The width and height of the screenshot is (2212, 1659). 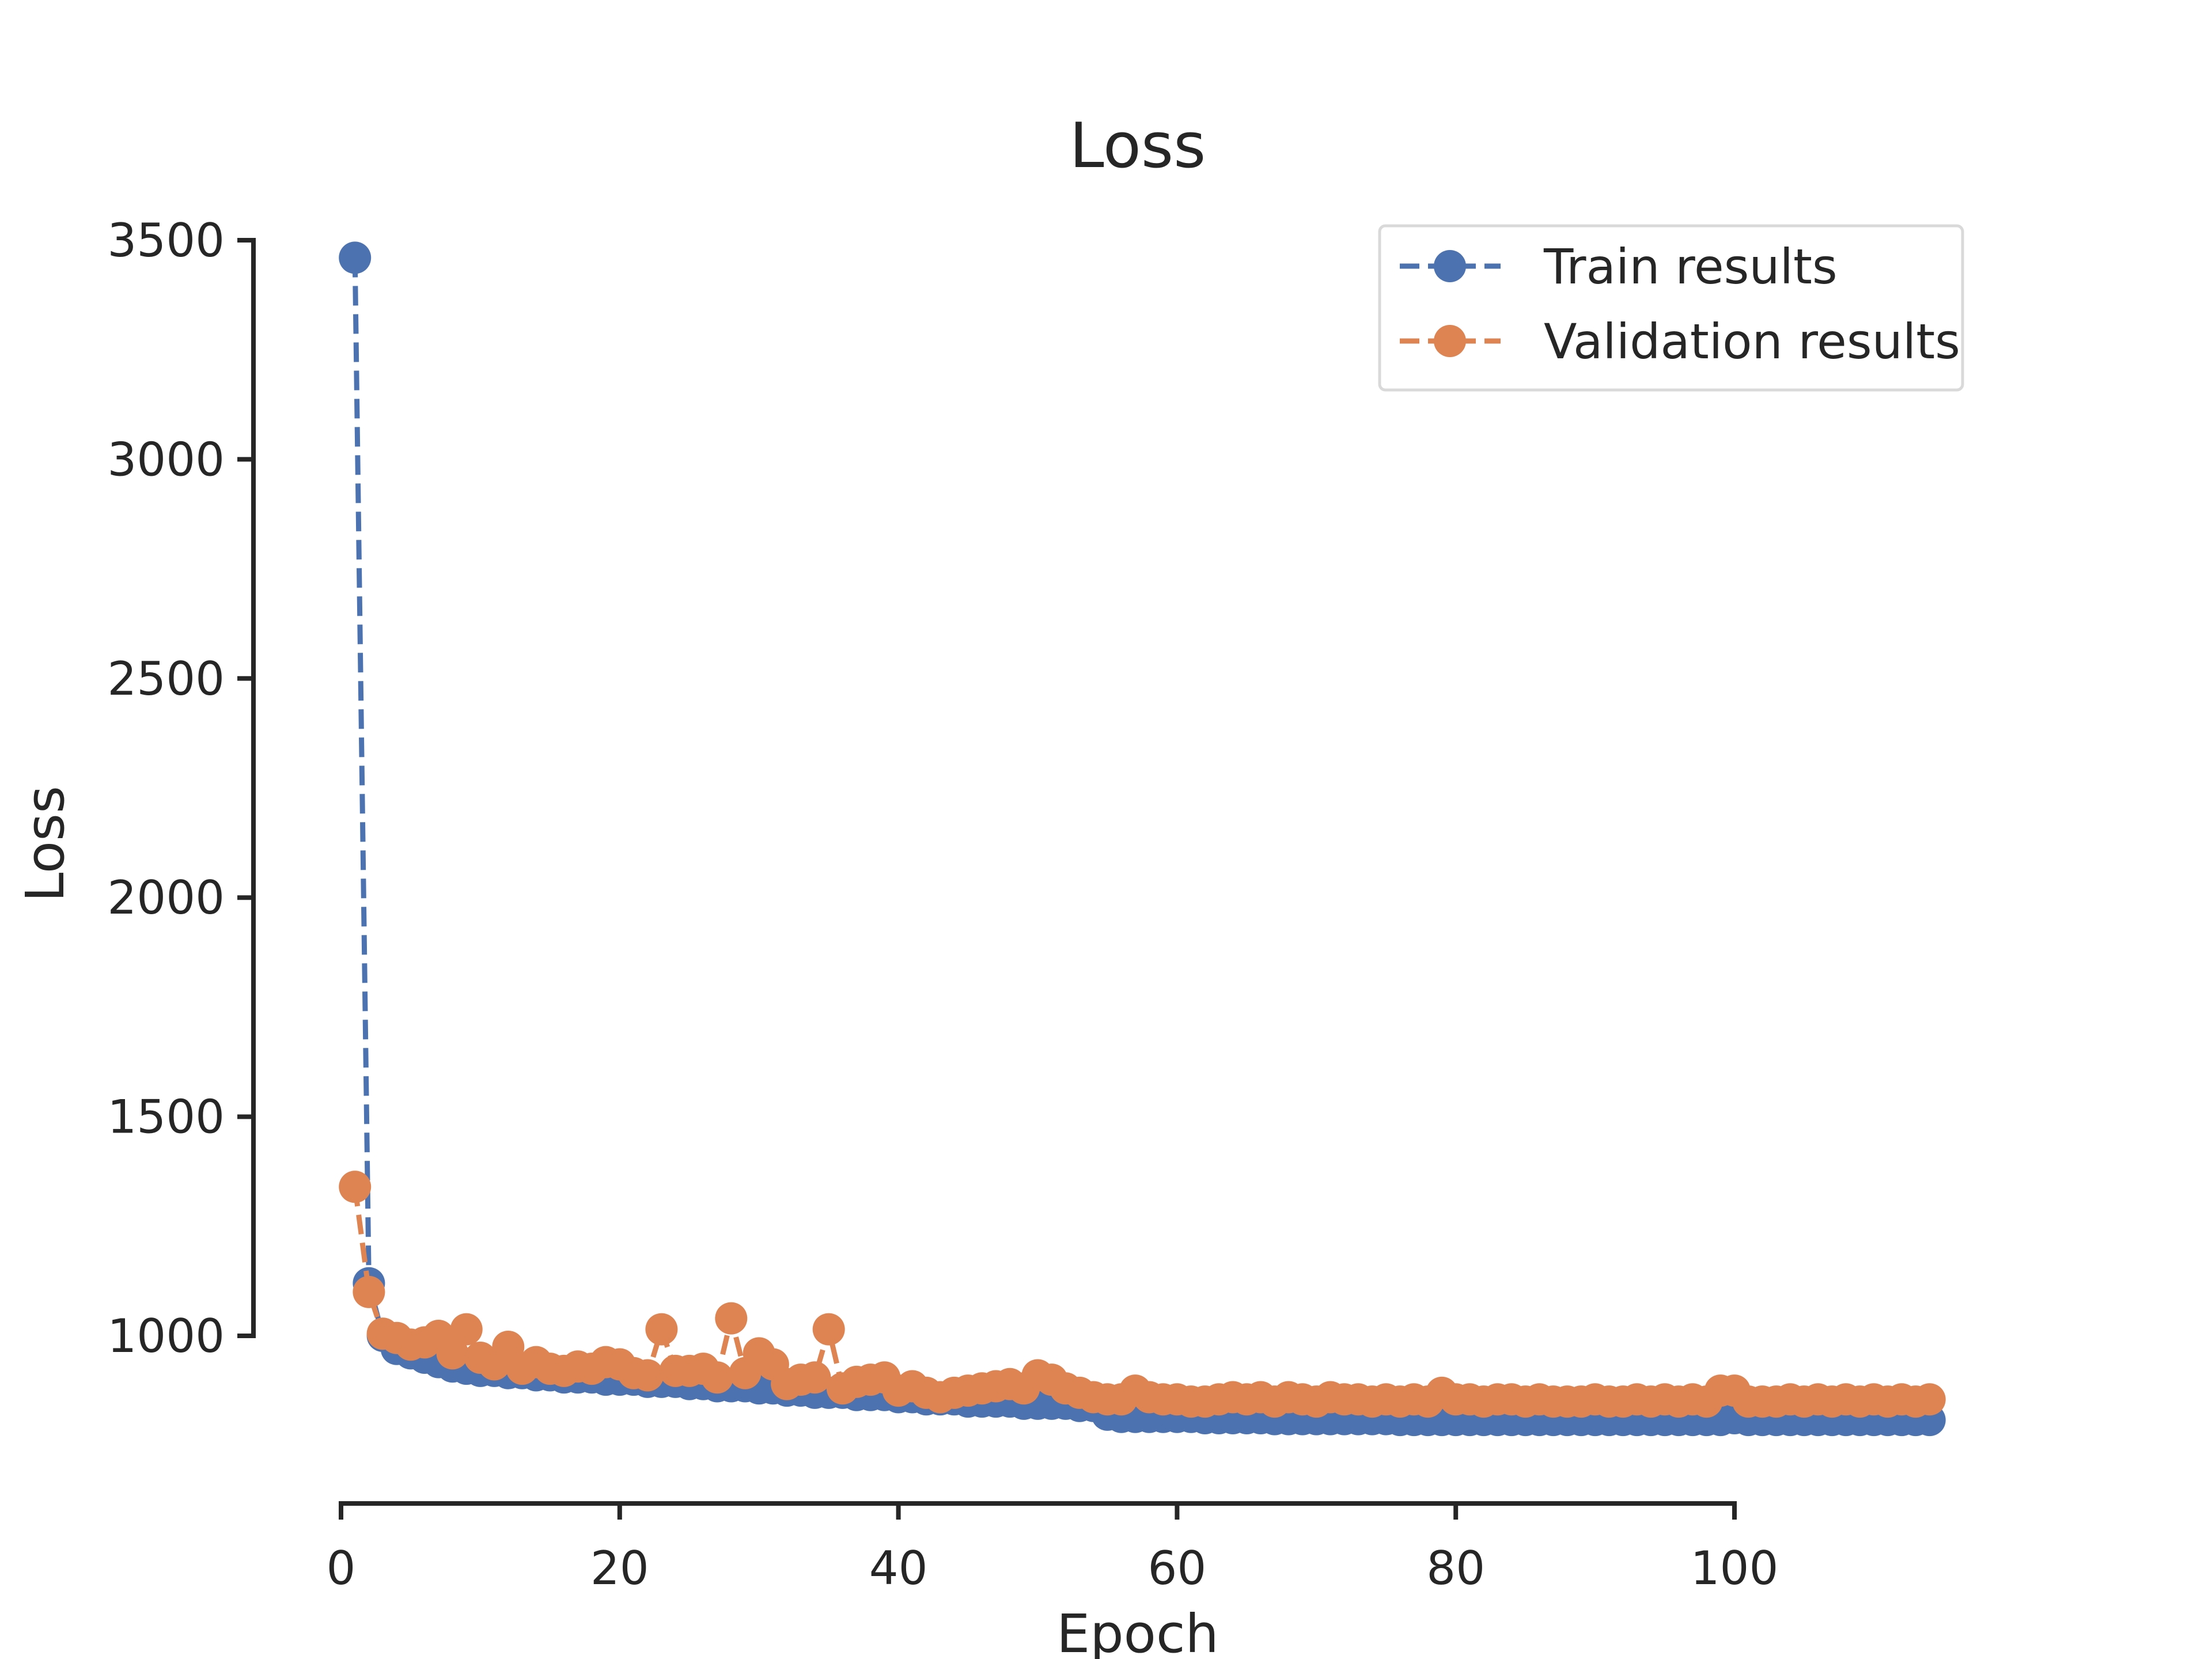 I want to click on y-axis: 1000 1500 2000 2500 3000 3500, so click(x=181, y=788).